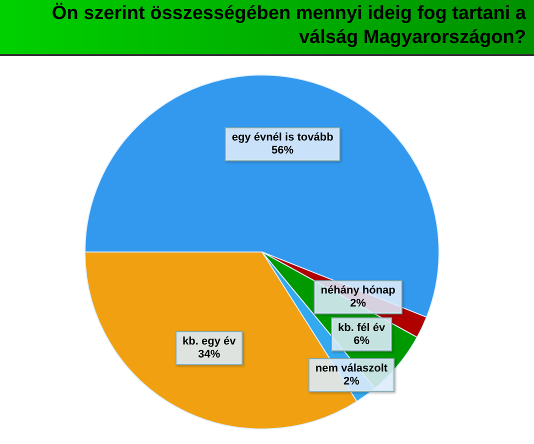 The width and height of the screenshot is (534, 444). Describe the element at coordinates (267, 28) in the screenshot. I see `chart-title: Ön szerint összességében mennyi ideig fog tartani a válság Magyarországon?` at that location.